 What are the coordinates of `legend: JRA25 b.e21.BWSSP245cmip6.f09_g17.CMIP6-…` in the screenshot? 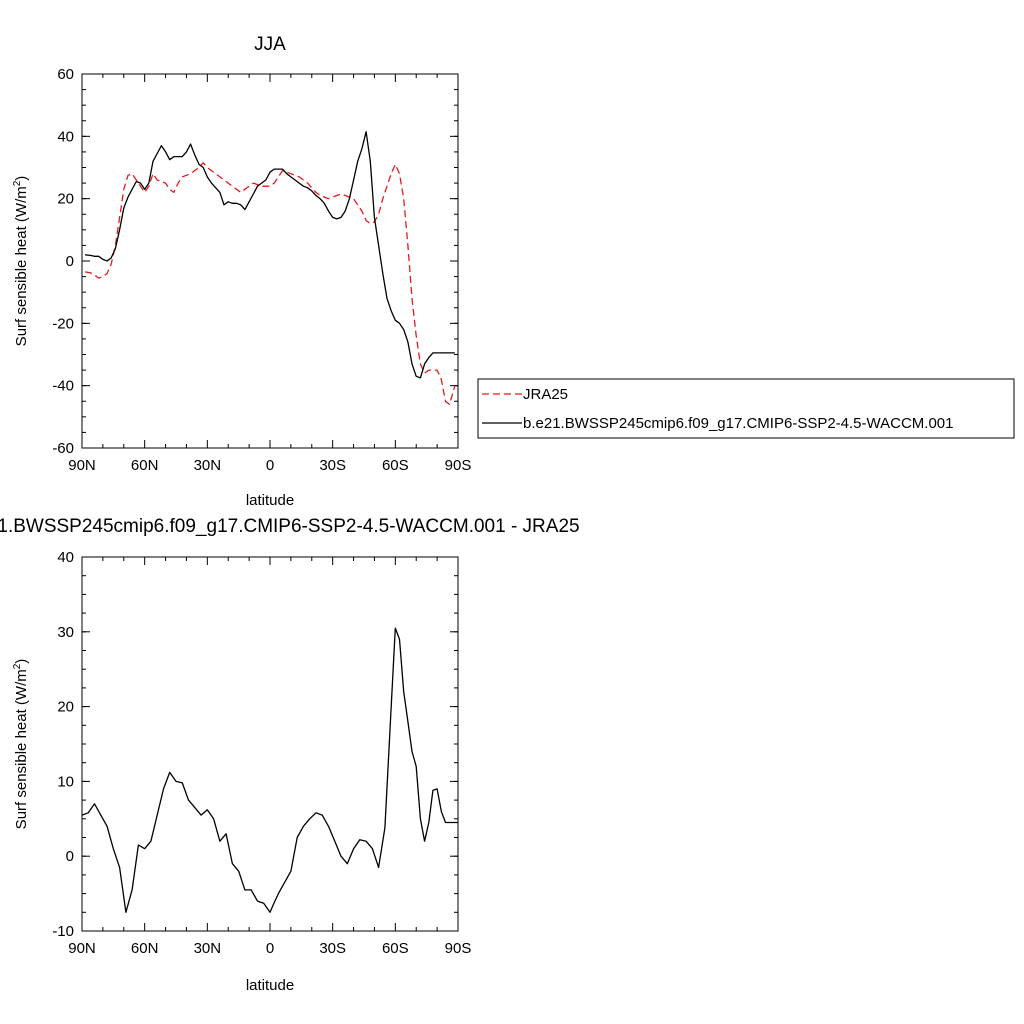 It's located at (746, 408).